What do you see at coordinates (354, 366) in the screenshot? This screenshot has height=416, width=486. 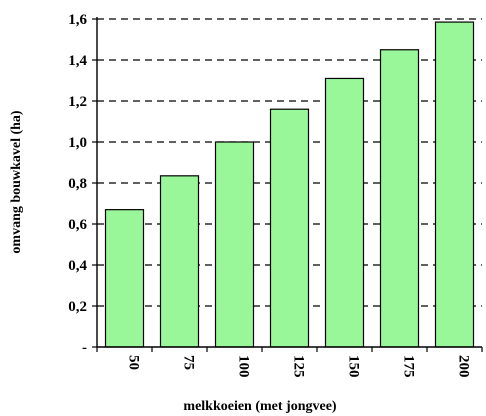 I see `x-tick-label: 150` at bounding box center [354, 366].